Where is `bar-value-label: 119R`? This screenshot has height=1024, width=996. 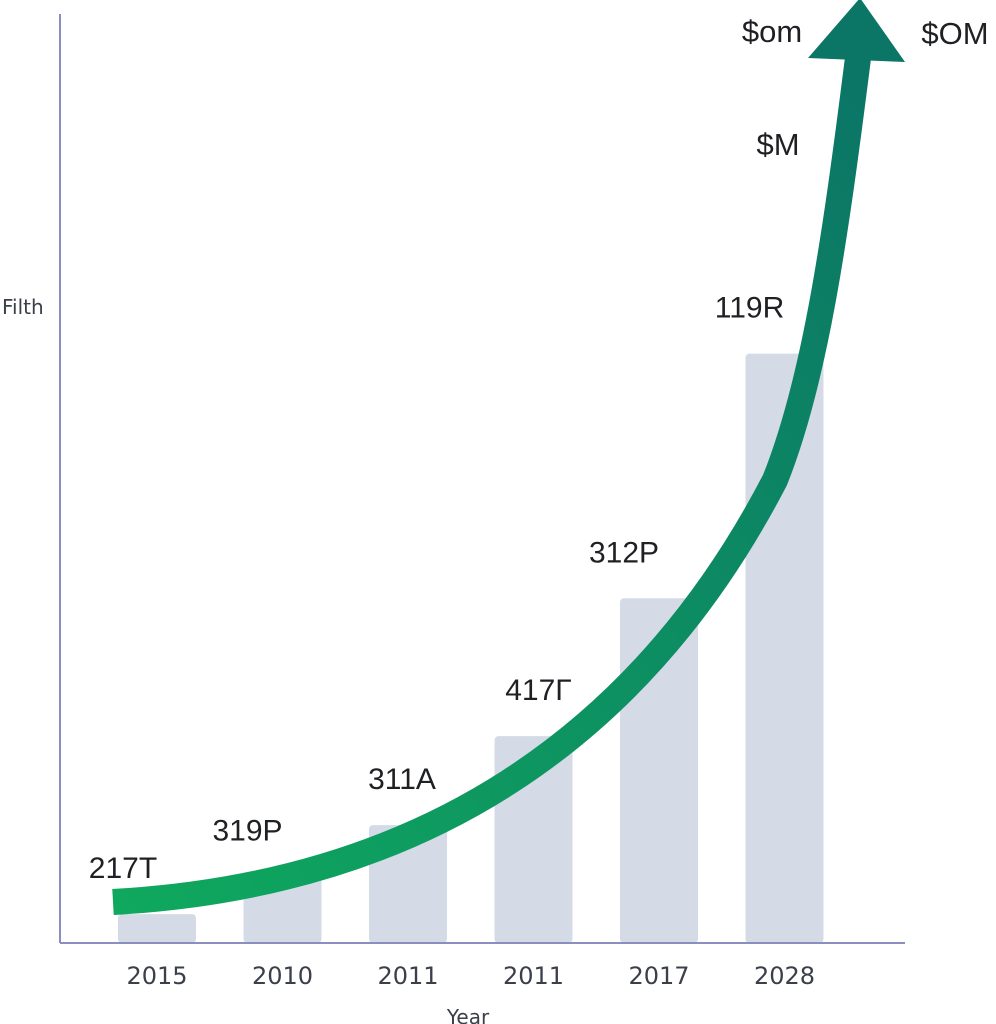
bar-value-label: 119R is located at coordinates (750, 308).